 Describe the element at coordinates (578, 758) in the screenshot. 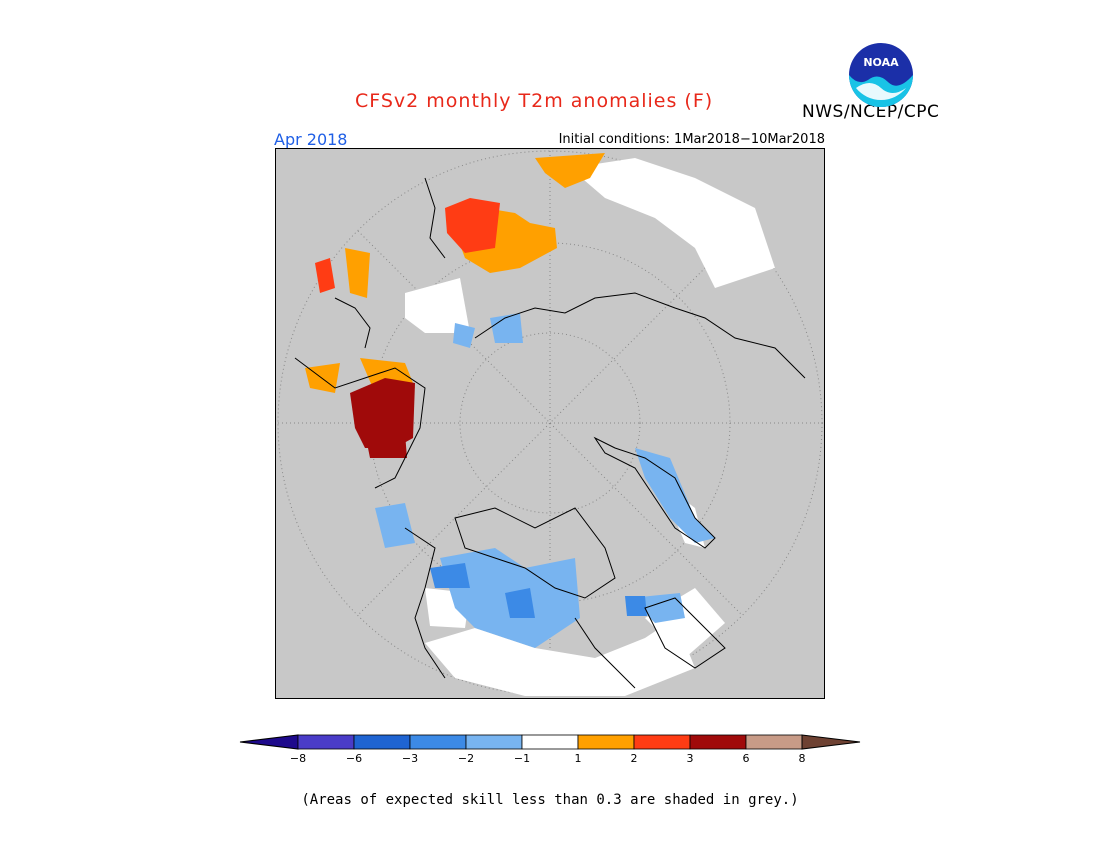

I see `legend-tick-label: 1` at that location.